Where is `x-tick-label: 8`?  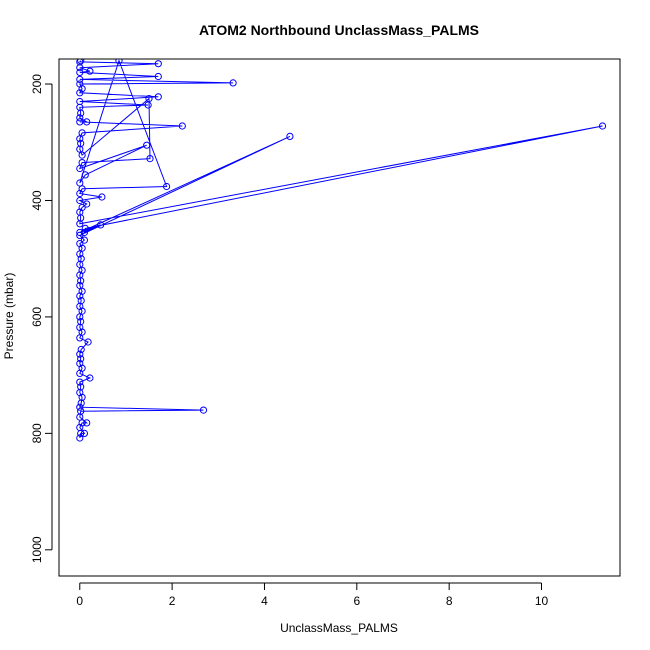 x-tick-label: 8 is located at coordinates (449, 601).